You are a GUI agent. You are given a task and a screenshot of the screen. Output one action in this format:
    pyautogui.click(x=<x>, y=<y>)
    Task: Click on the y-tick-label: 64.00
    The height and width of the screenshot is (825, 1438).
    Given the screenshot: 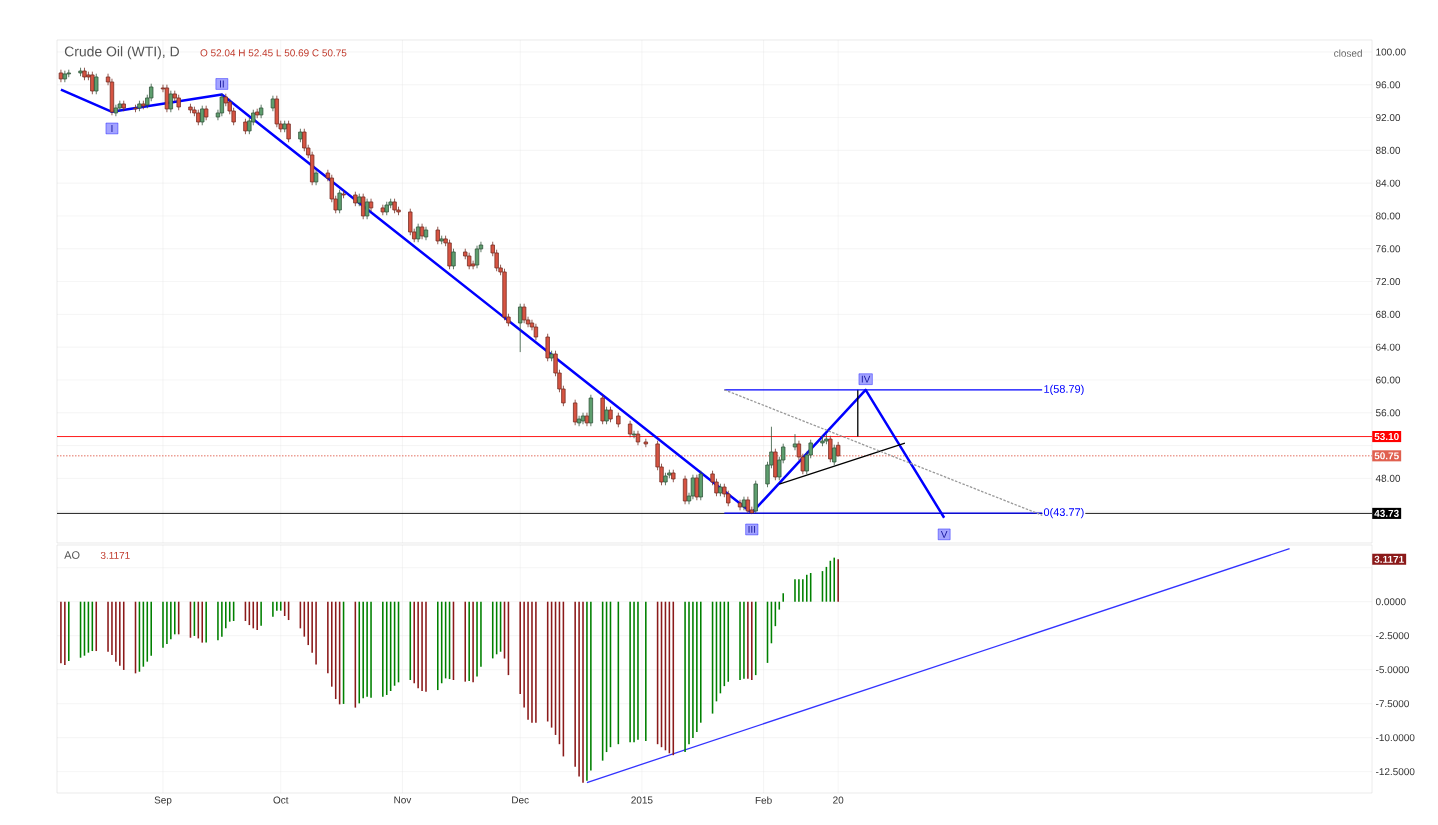 What is the action you would take?
    pyautogui.click(x=1388, y=347)
    